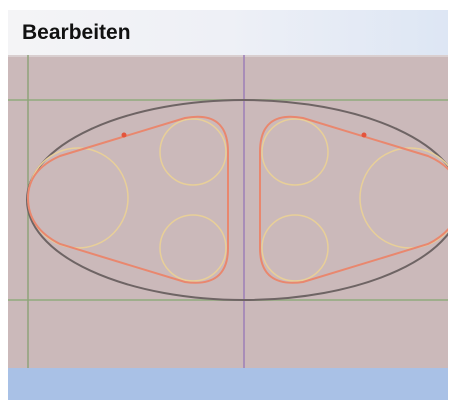 Image resolution: width=452 pixels, height=405 pixels. What do you see at coordinates (228, 32) in the screenshot?
I see `toolbar: Bearbeiten` at bounding box center [228, 32].